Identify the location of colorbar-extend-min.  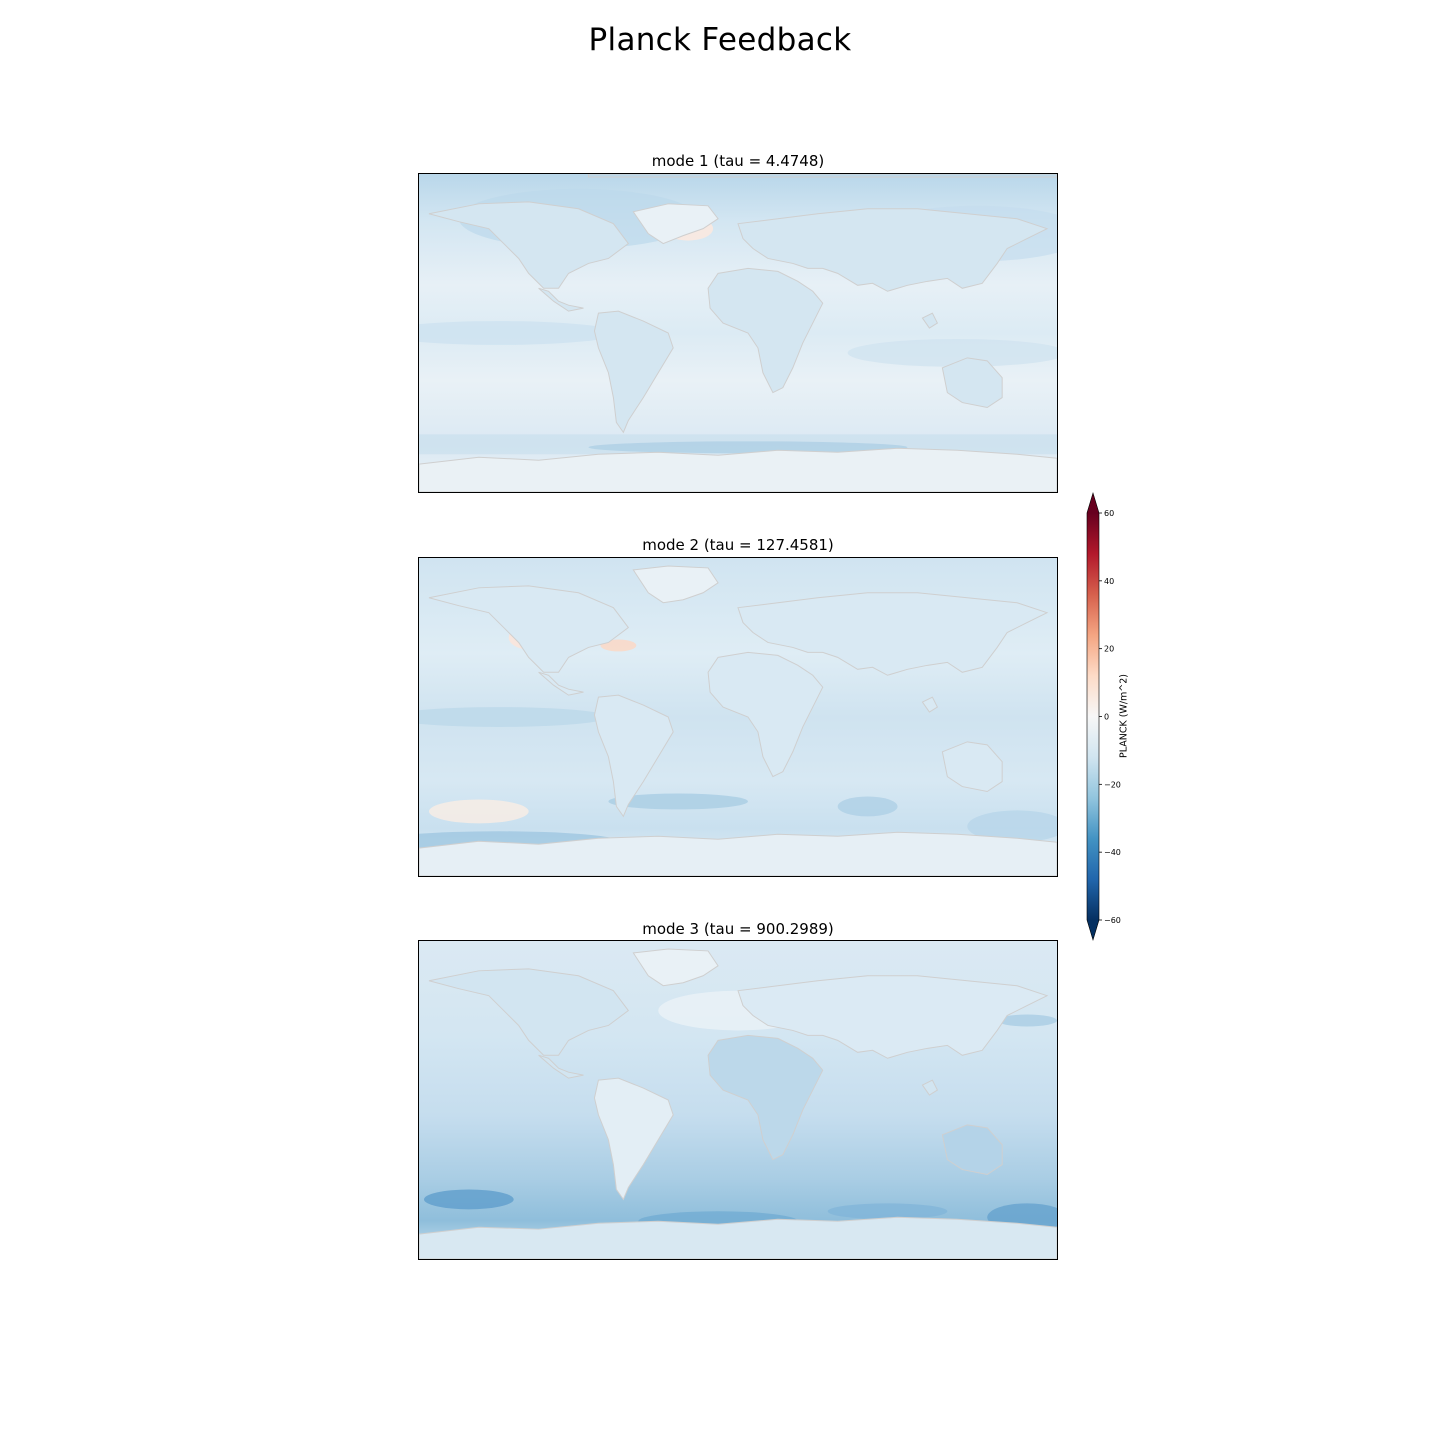
(1093, 930).